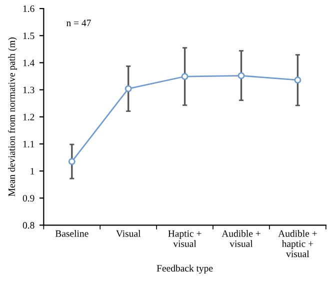  I want to click on y-axis-title: Mean deviation from normative path (m), so click(12, 117).